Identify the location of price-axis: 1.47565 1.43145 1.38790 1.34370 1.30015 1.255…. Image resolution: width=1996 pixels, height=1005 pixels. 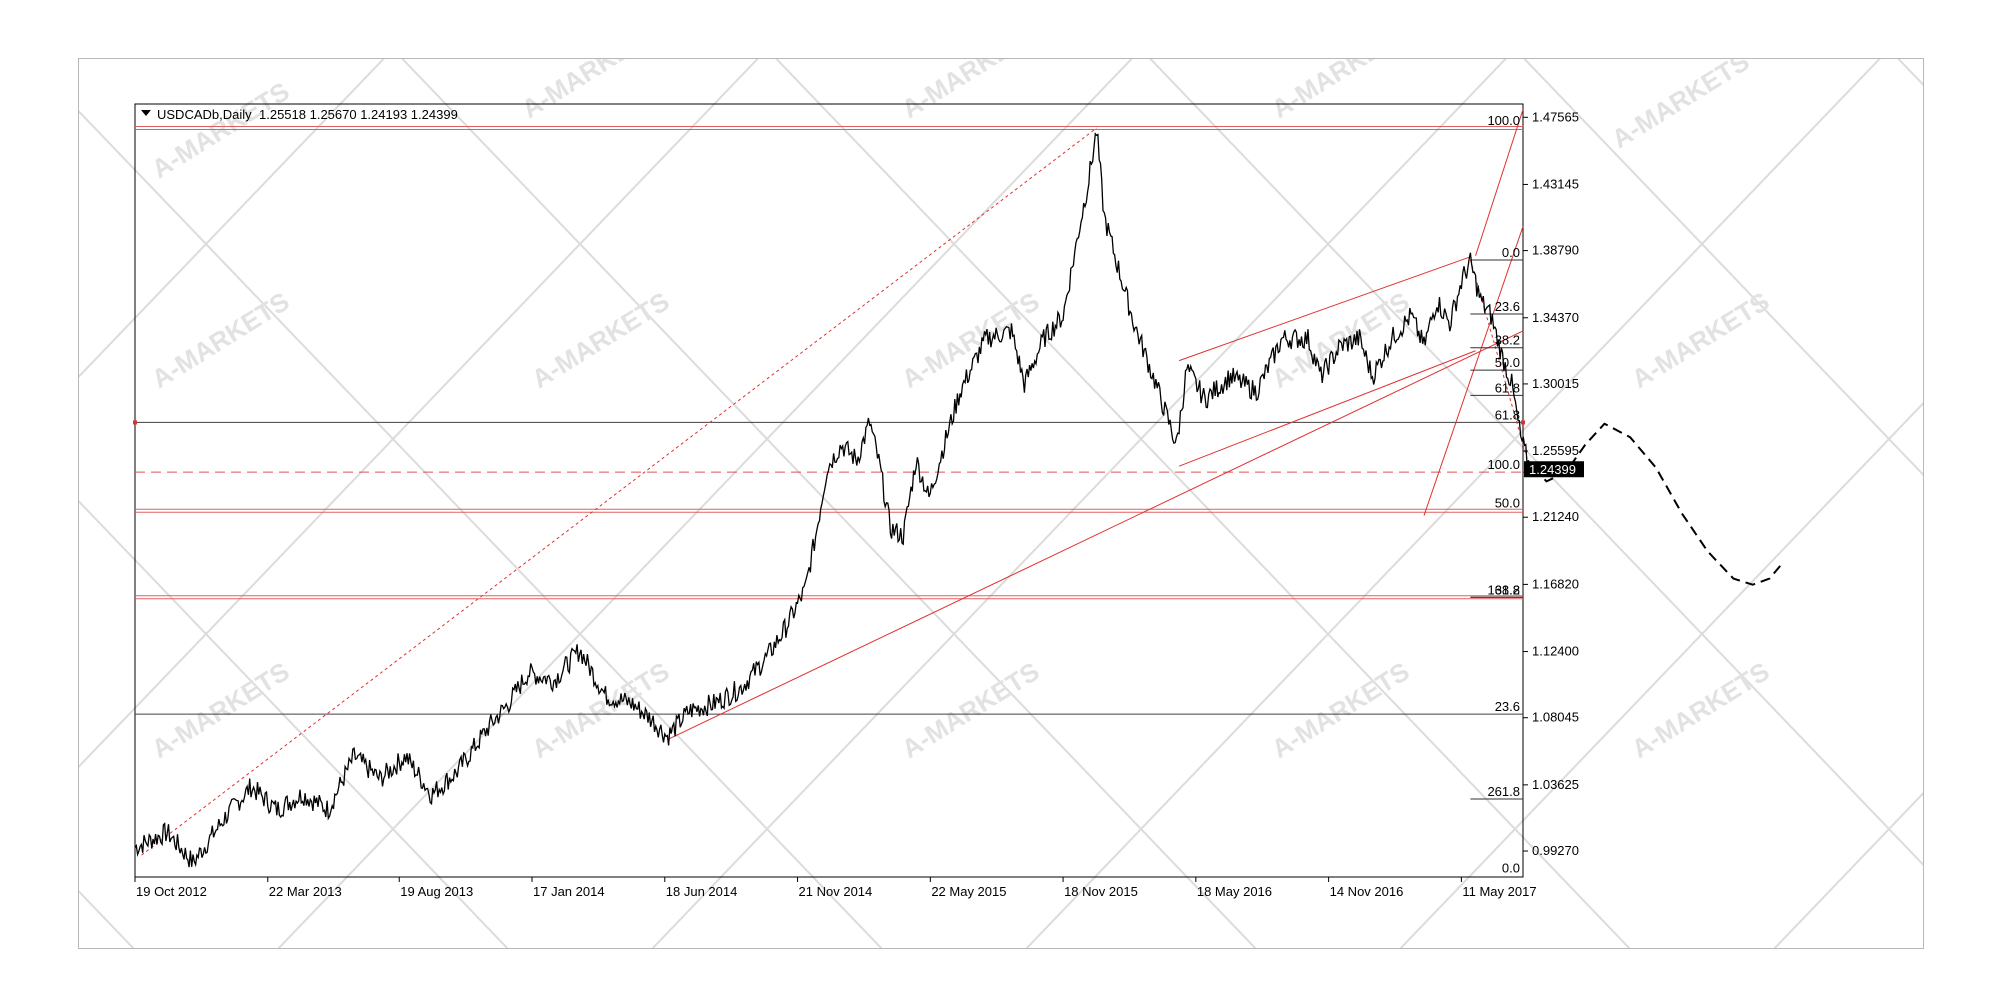
(1551, 483).